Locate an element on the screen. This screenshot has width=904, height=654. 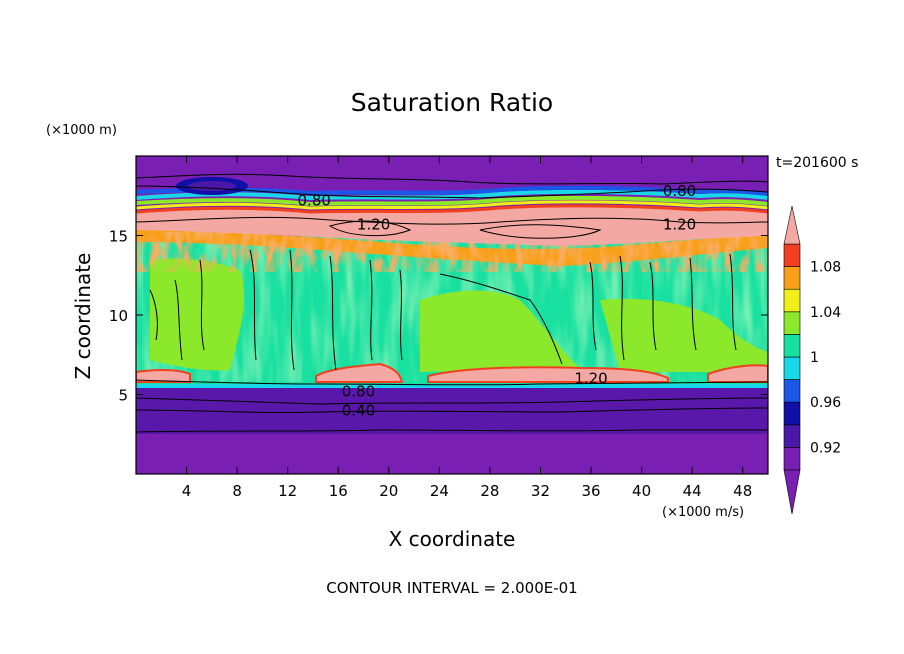
colorbar-label-2: 1 is located at coordinates (814, 358).